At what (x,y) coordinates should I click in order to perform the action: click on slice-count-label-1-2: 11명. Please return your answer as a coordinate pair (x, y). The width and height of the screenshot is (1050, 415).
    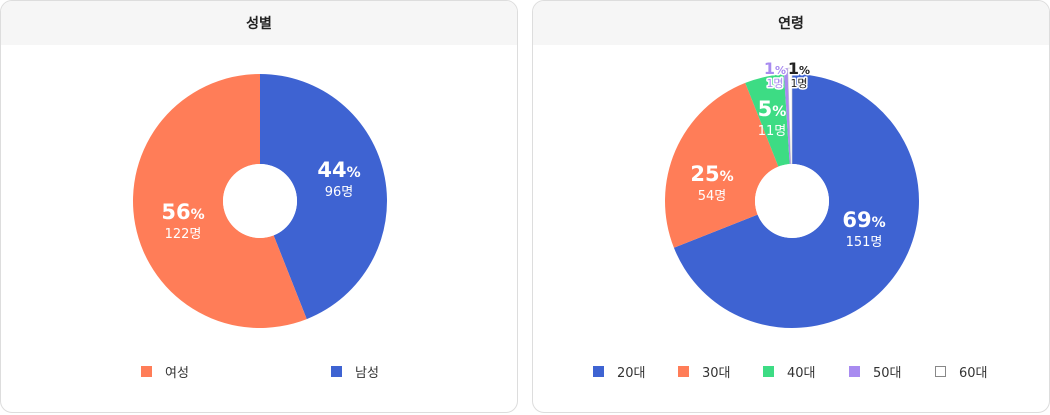
    Looking at the image, I should click on (772, 131).